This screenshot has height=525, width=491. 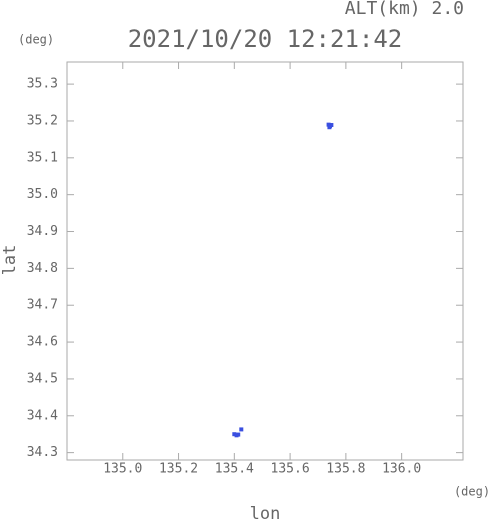 I want to click on annotation: ALT(km) 2.0, so click(x=404, y=9).